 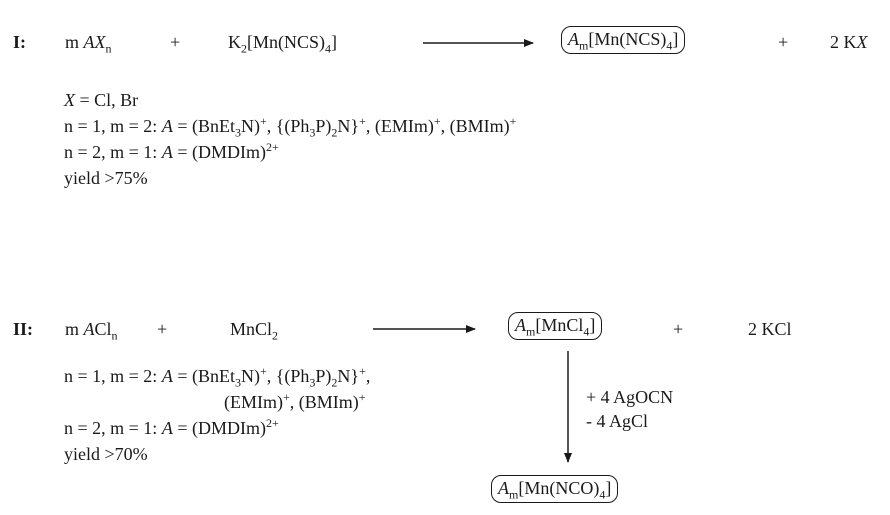 What do you see at coordinates (555, 489) in the screenshot?
I see `final-product-box: Am[Mn(NCO)4]` at bounding box center [555, 489].